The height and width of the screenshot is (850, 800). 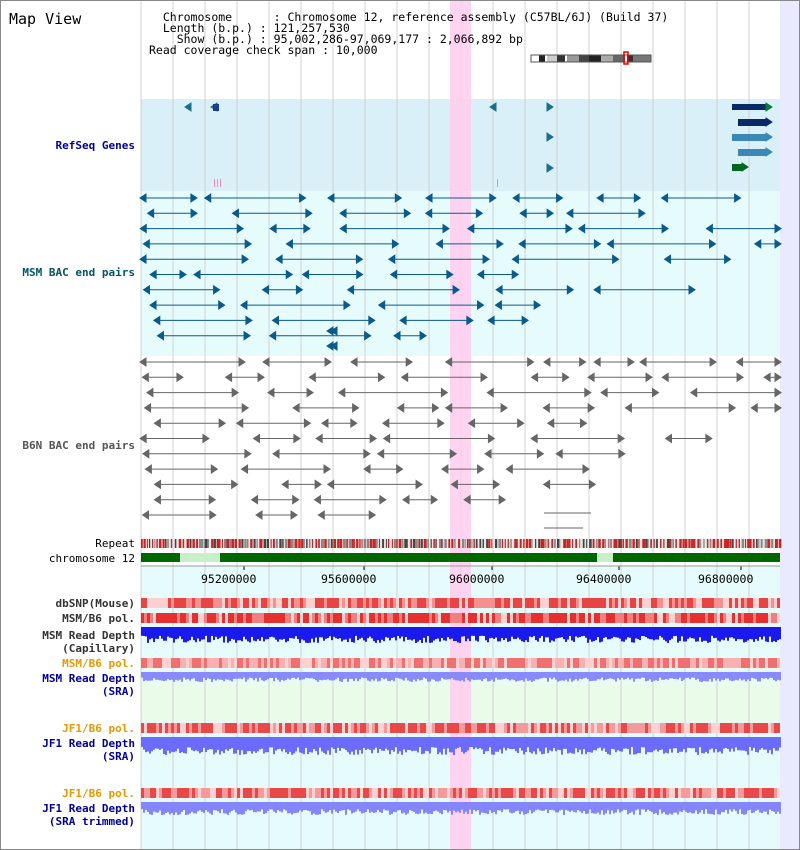 What do you see at coordinates (98, 618) in the screenshot?
I see `label-msm-pol: MSM/B6 pol.` at bounding box center [98, 618].